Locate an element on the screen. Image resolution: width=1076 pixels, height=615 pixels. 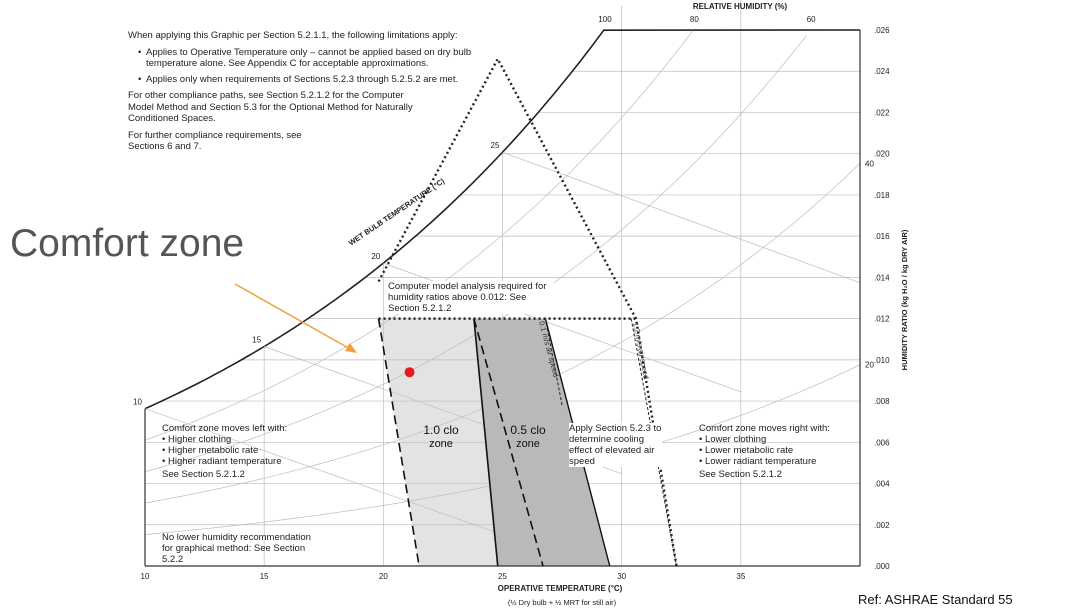
y-tick-label: .002 is located at coordinates (882, 525).